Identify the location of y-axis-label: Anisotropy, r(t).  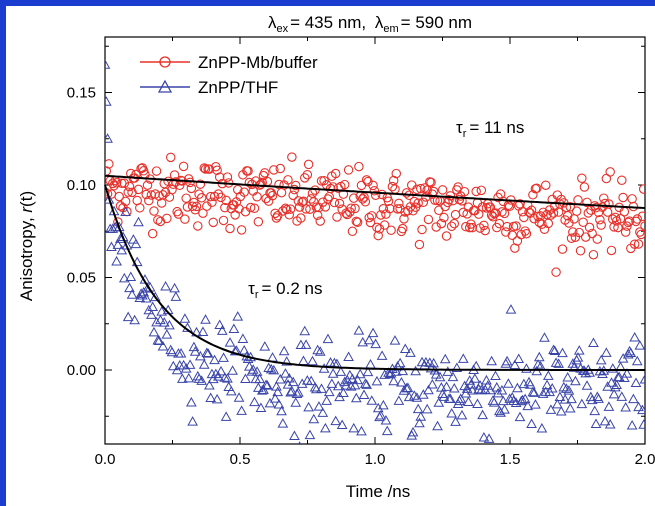
(26, 246).